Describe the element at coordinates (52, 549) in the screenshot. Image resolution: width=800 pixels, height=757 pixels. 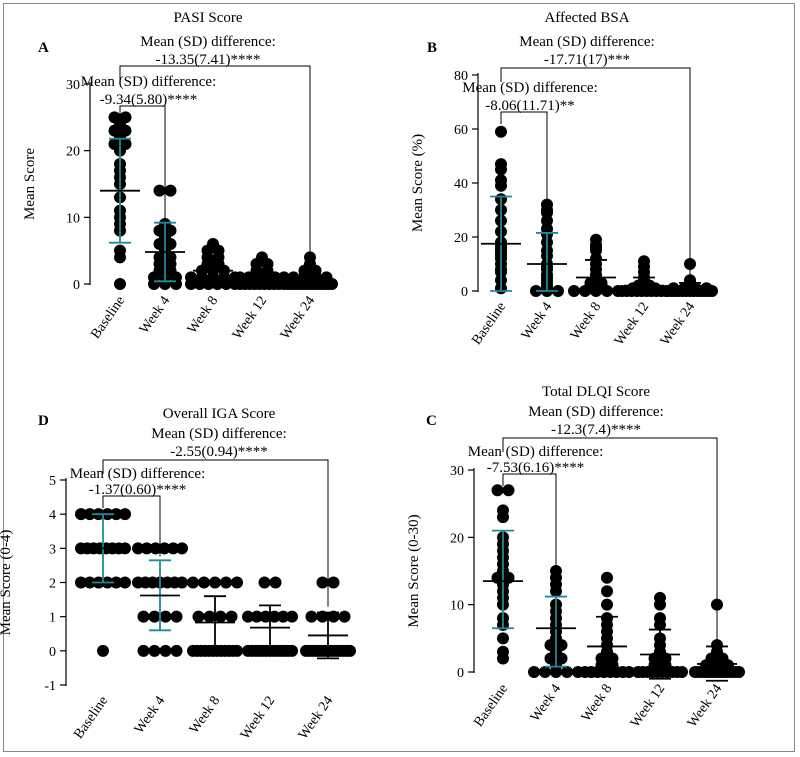
I see `y-tick-label: 3` at that location.